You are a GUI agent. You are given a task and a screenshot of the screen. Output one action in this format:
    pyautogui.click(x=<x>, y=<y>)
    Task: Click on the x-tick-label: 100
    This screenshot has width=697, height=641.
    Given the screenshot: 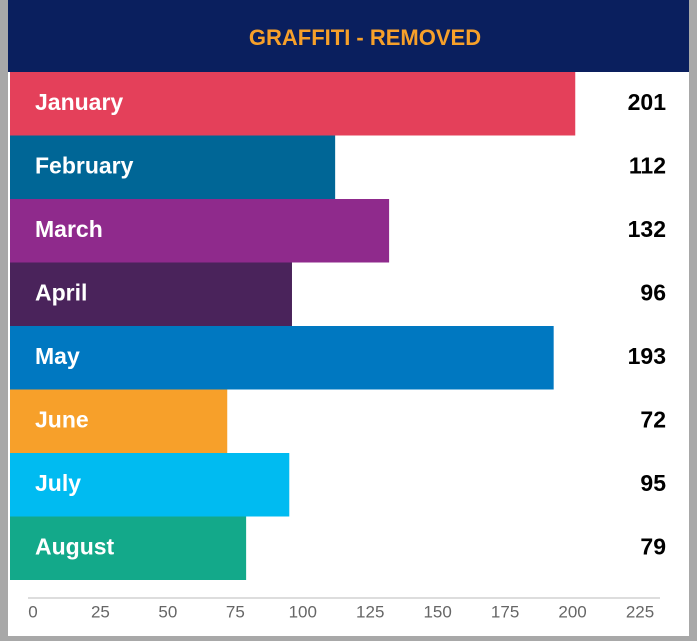 What is the action you would take?
    pyautogui.click(x=303, y=611)
    